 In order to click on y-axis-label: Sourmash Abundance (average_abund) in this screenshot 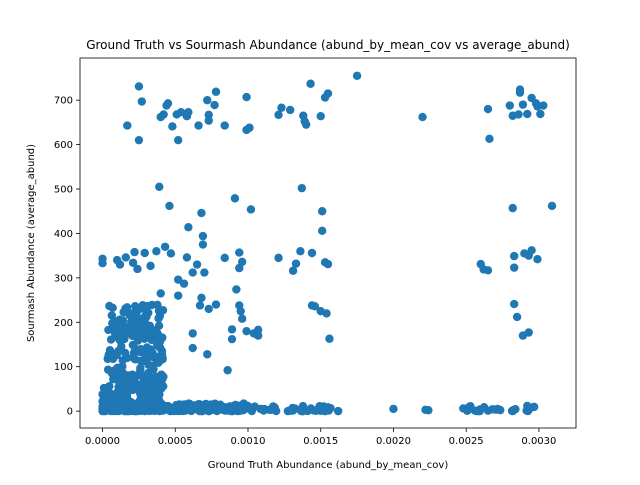, I will do `click(31, 243)`.